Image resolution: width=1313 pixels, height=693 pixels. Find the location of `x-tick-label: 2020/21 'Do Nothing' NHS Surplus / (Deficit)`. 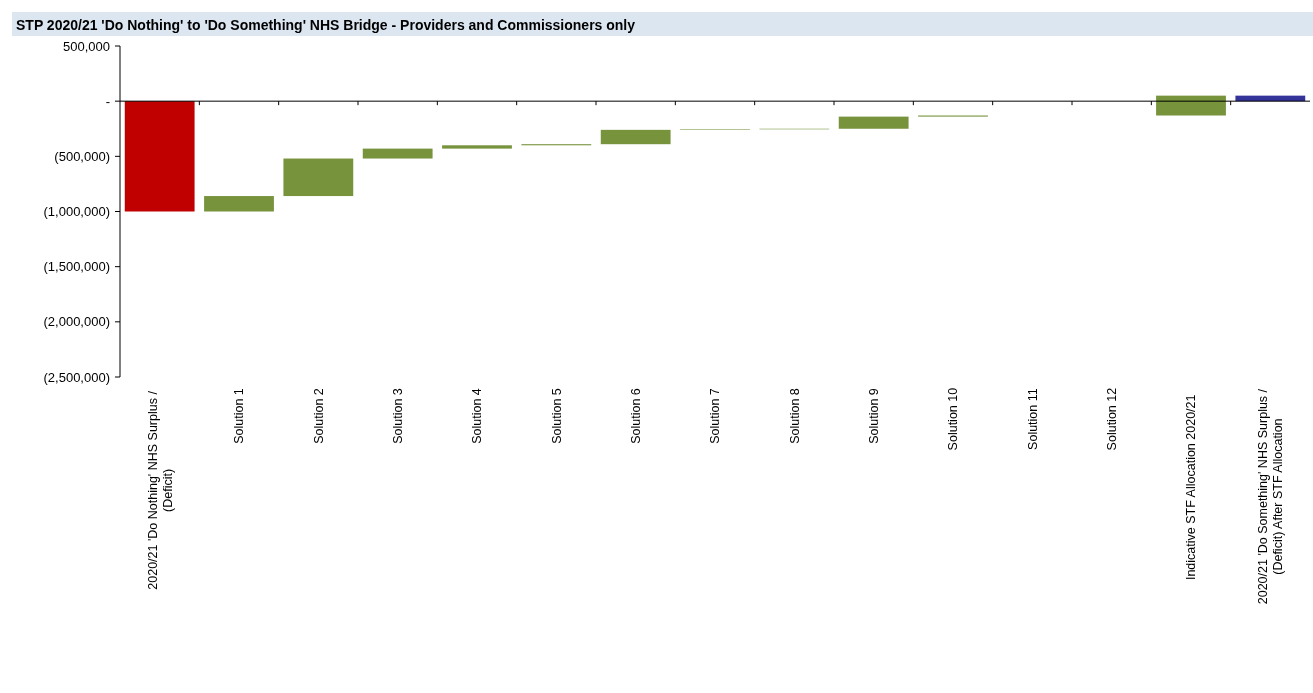

x-tick-label: 2020/21 'Do Nothing' NHS Surplus / (Deficit) is located at coordinates (160, 490).